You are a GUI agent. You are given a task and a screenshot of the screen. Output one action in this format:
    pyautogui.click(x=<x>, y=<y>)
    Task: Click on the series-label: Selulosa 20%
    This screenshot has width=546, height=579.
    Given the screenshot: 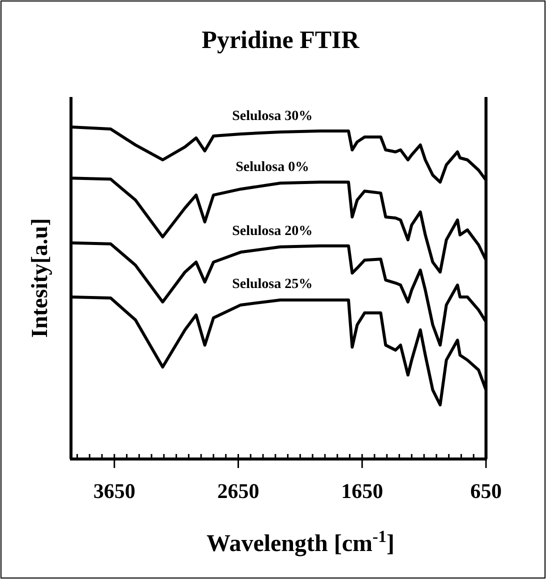 What is the action you would take?
    pyautogui.click(x=272, y=231)
    